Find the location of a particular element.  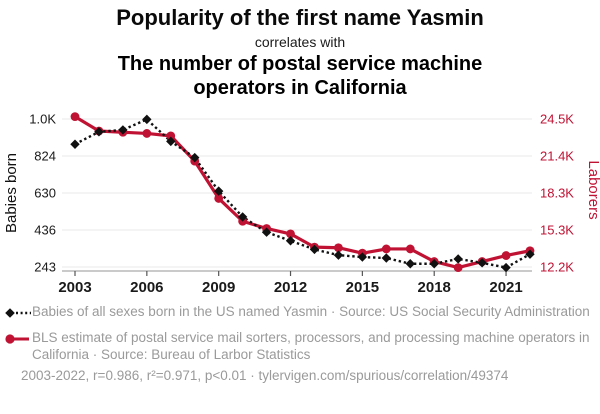

right-axis-title: Laborers is located at coordinates (592, 190).